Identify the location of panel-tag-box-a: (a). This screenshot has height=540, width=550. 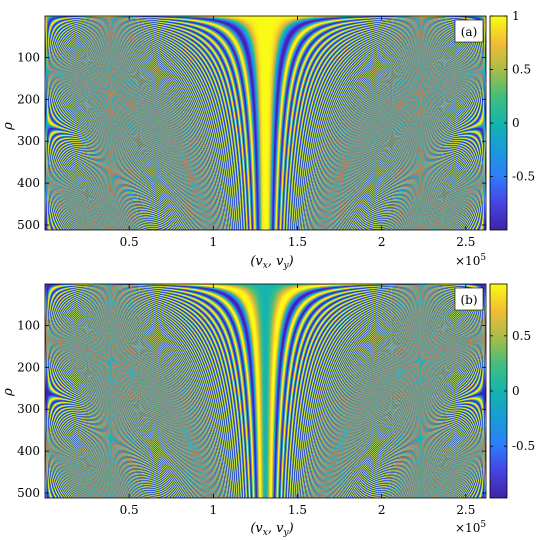
(469, 31).